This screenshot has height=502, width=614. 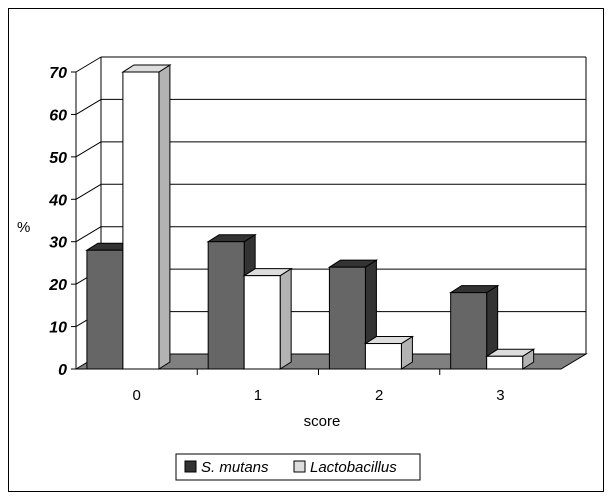 What do you see at coordinates (57, 285) in the screenshot?
I see `y-tick-label: 20` at bounding box center [57, 285].